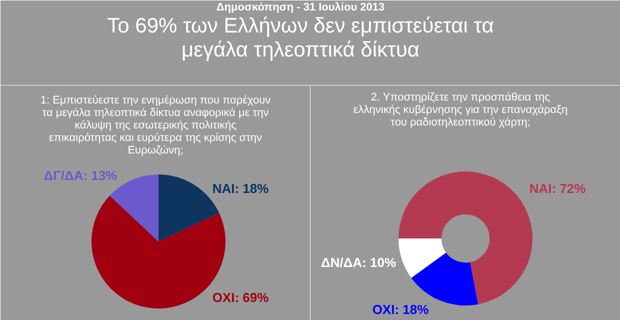 Image resolution: width=620 pixels, height=320 pixels. What do you see at coordinates (241, 297) in the screenshot?
I see `slice-label: ΟΧΙ: 69%` at bounding box center [241, 297].